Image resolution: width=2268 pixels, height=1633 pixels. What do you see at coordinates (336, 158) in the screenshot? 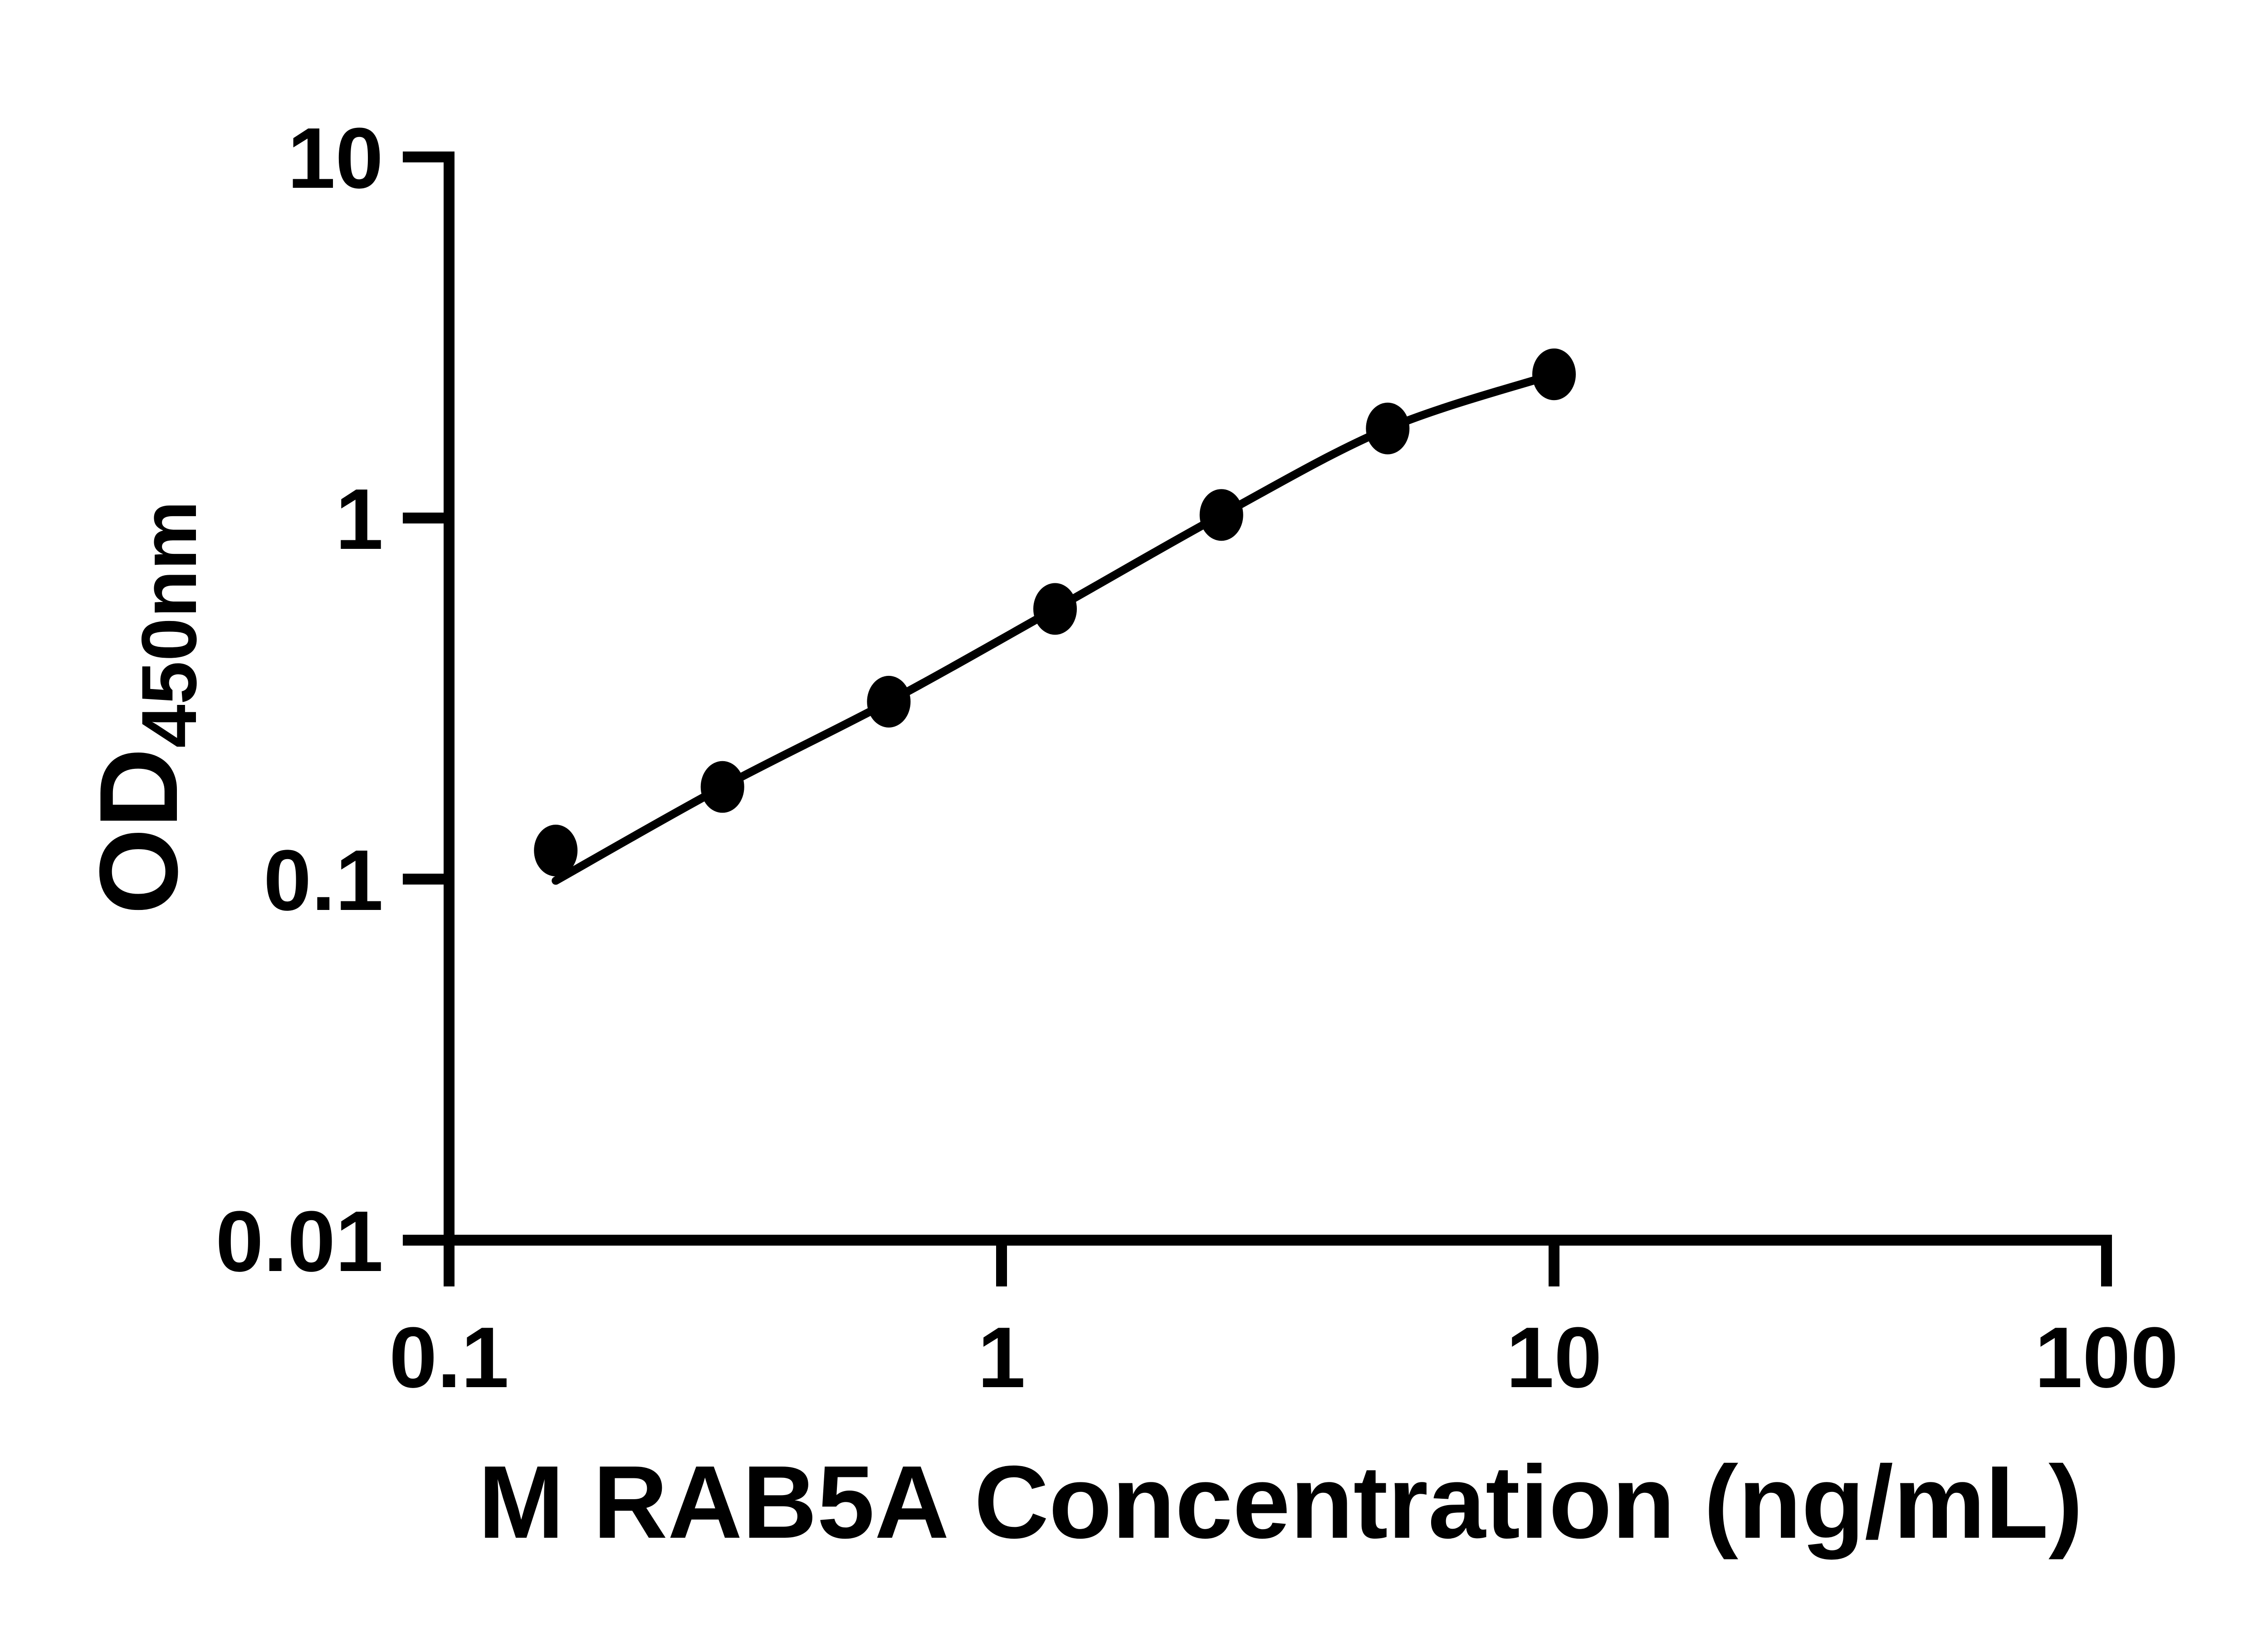
I see `y-tick-label: 10` at bounding box center [336, 158].